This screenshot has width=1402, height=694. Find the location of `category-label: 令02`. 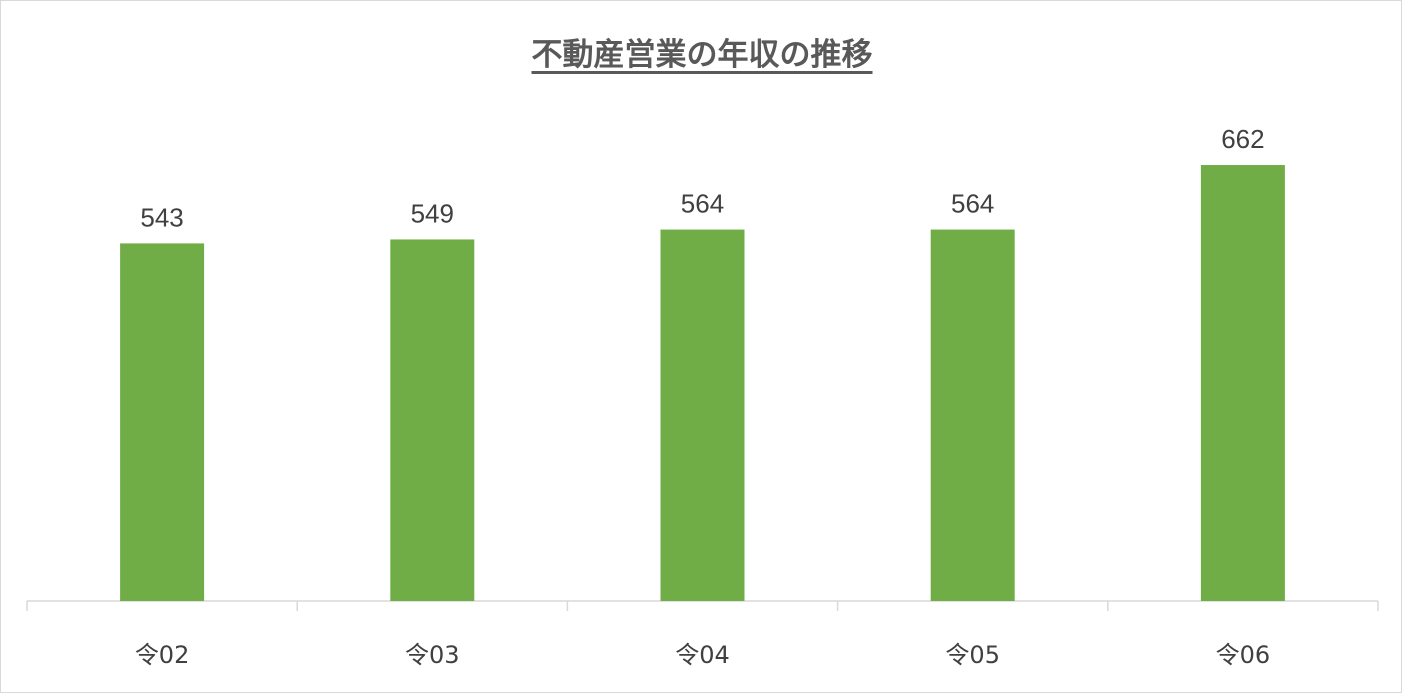

category-label: 令02 is located at coordinates (162, 655).